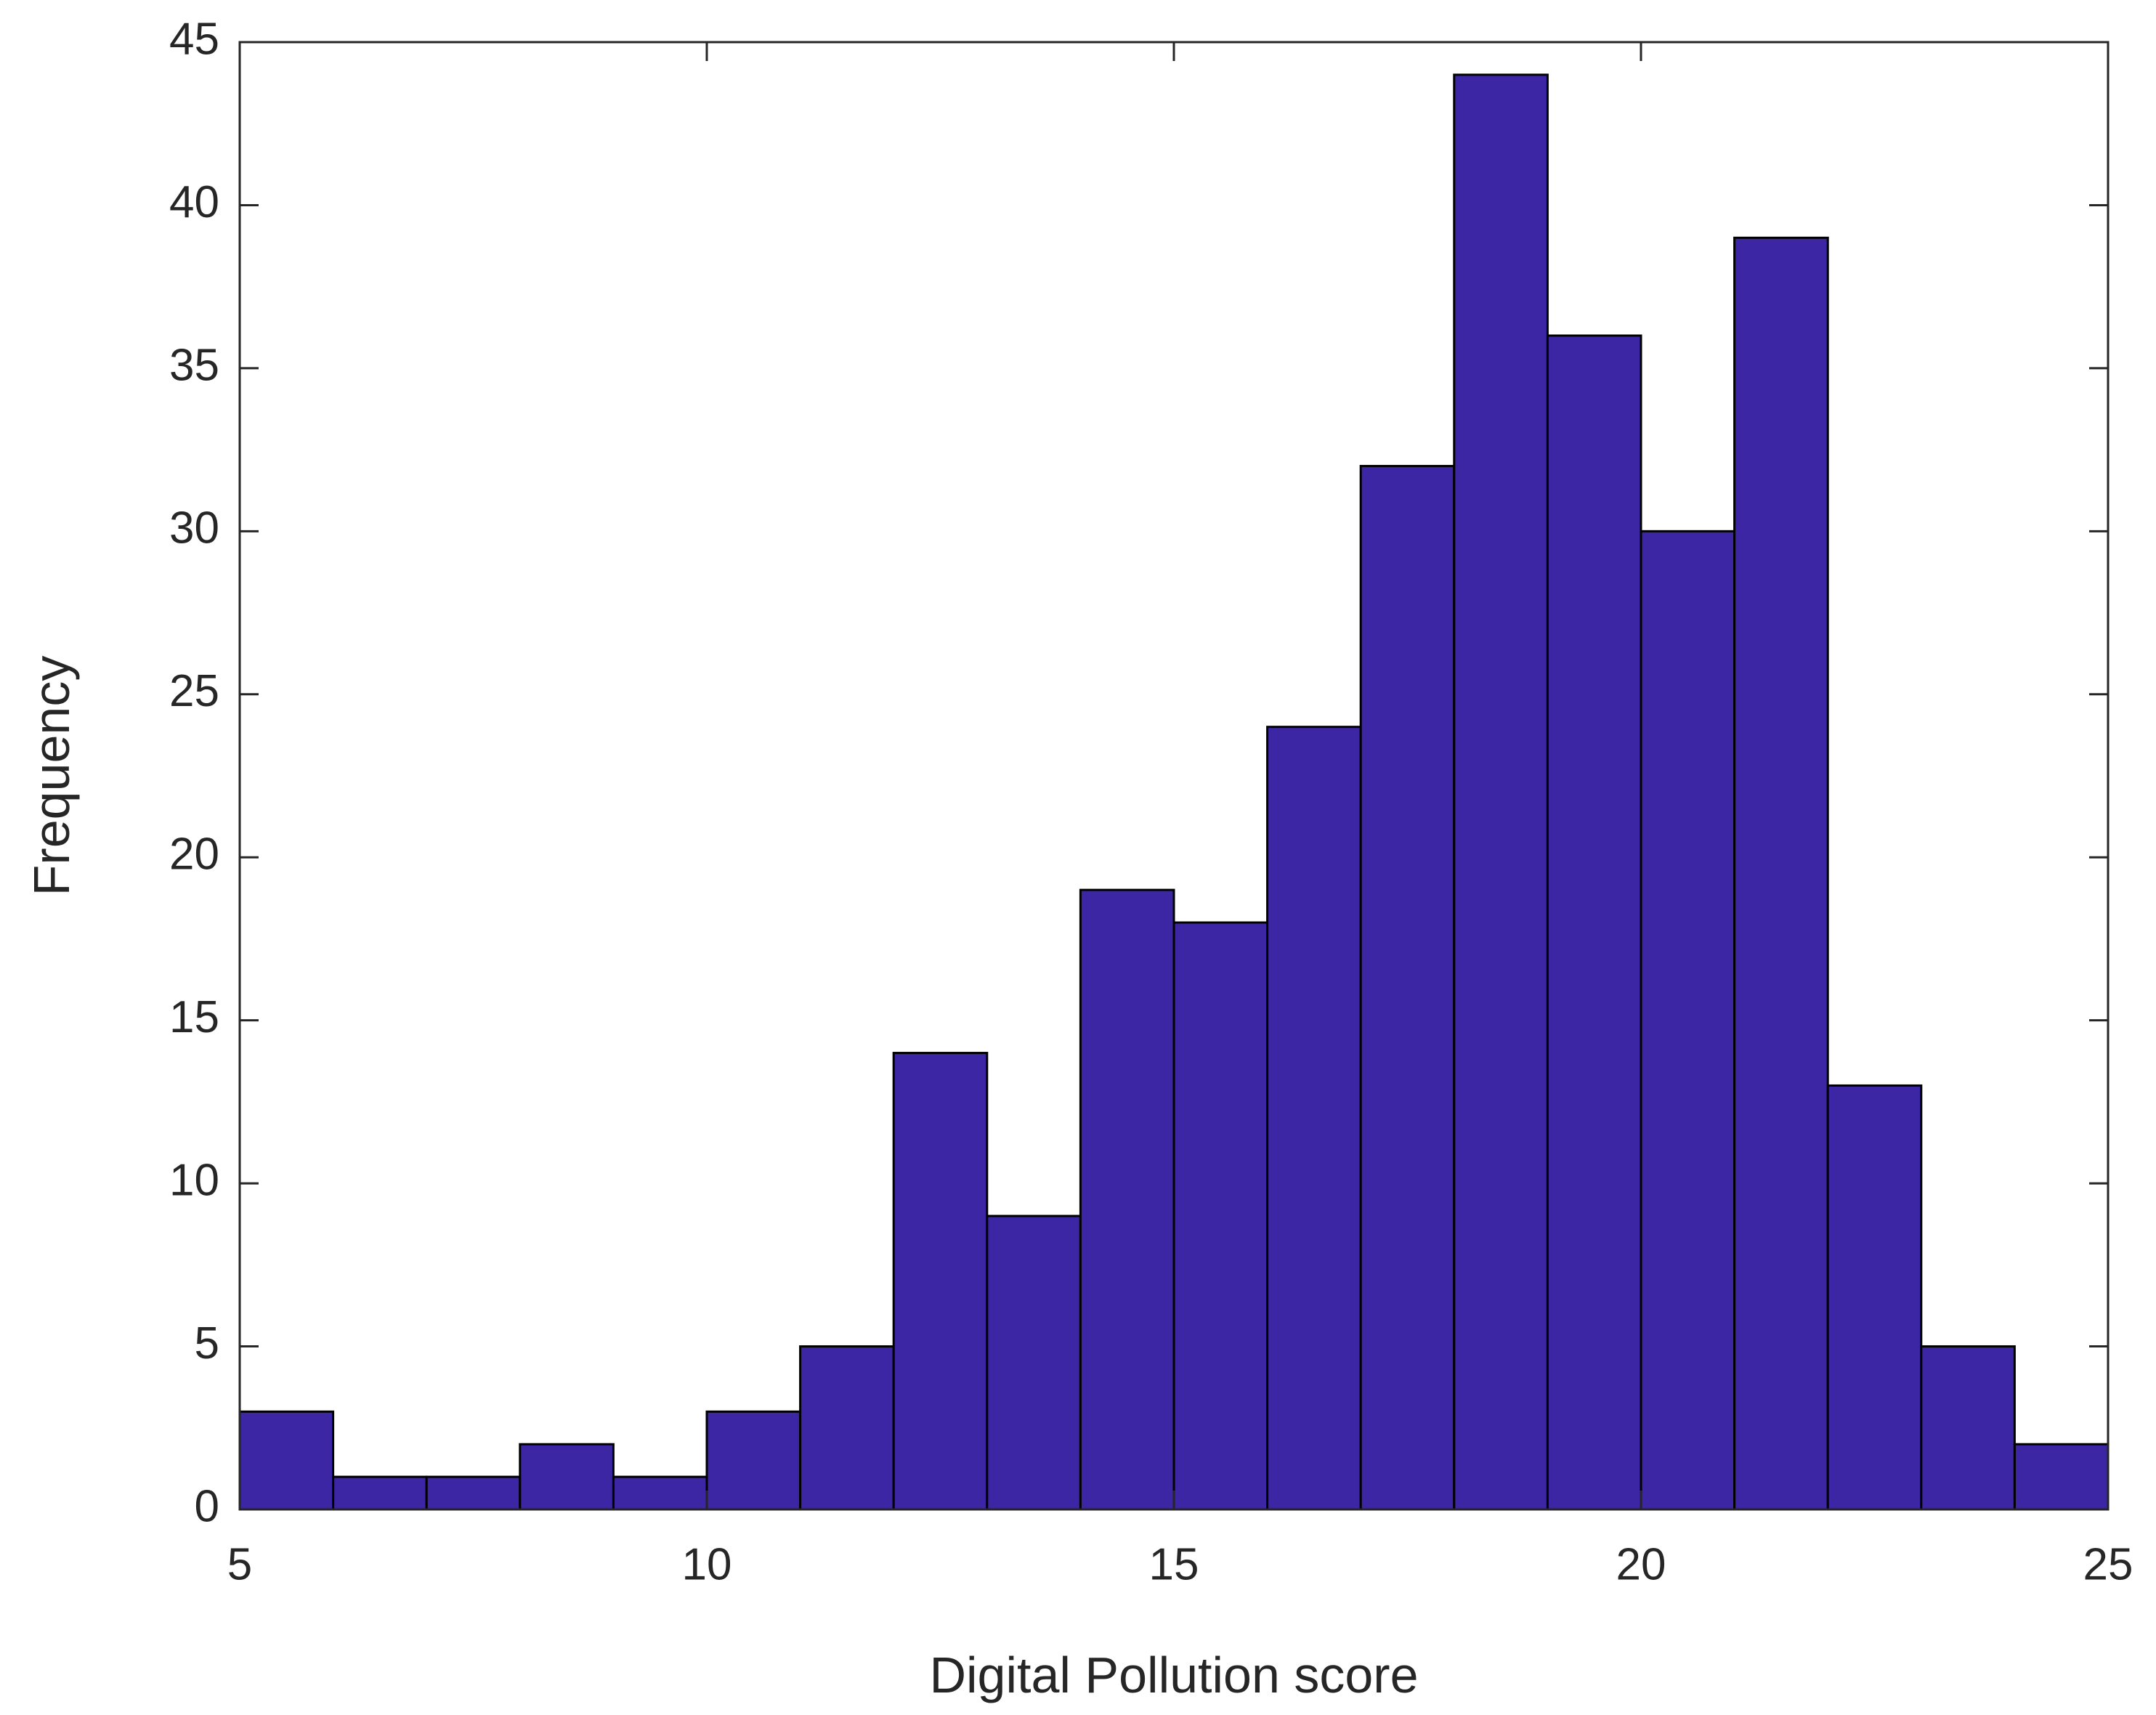 The width and height of the screenshot is (2156, 1715). Describe the element at coordinates (194, 1017) in the screenshot. I see `y-tick-label: 15` at that location.